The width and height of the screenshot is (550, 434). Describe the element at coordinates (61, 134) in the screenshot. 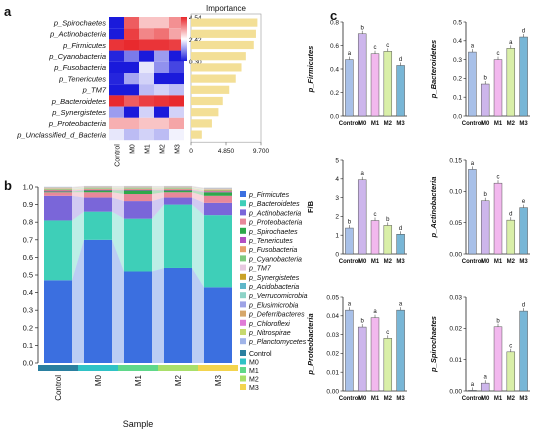

I see `heatmap-row-label: p_Unclassified_d_Bacteria` at that location.